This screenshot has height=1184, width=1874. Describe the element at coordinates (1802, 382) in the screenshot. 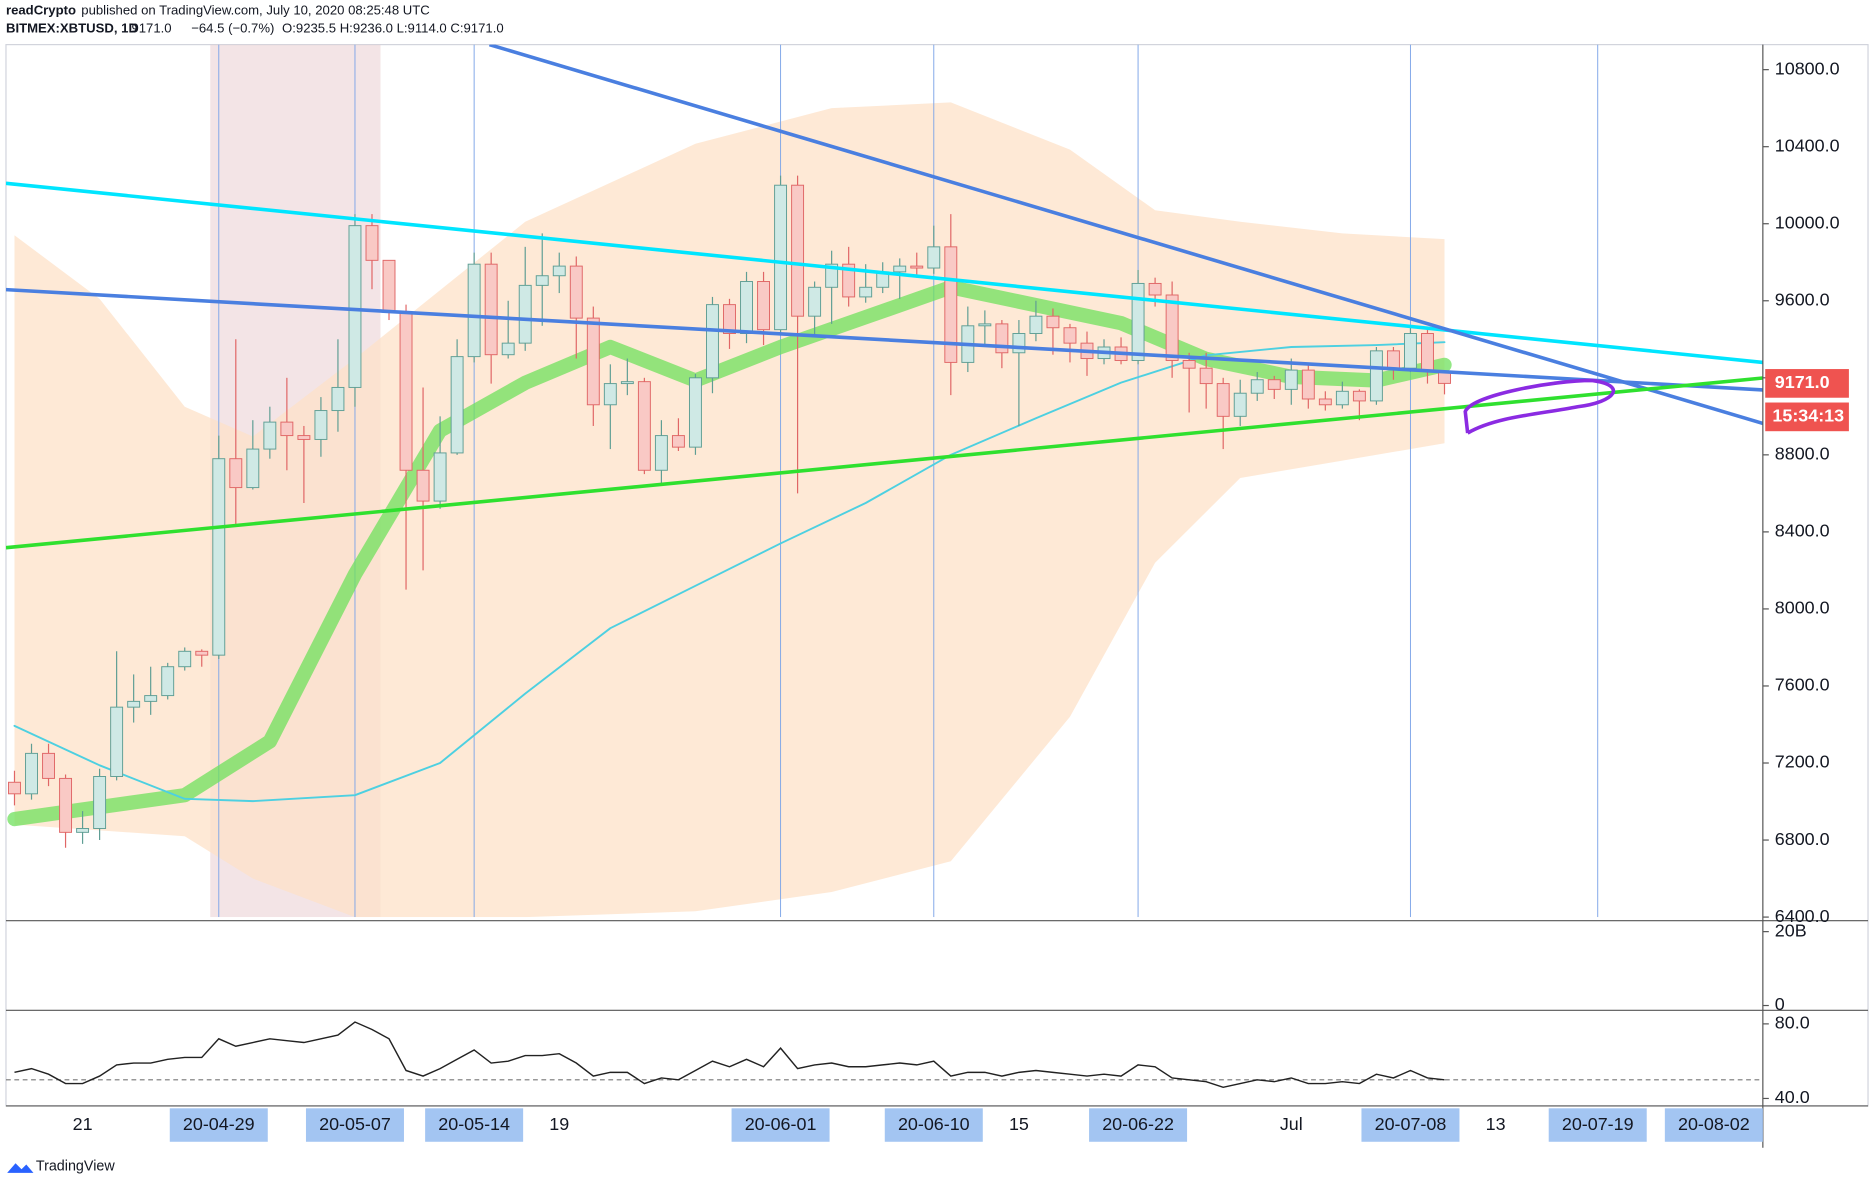

I see `price-tag-label: 9171.0` at that location.